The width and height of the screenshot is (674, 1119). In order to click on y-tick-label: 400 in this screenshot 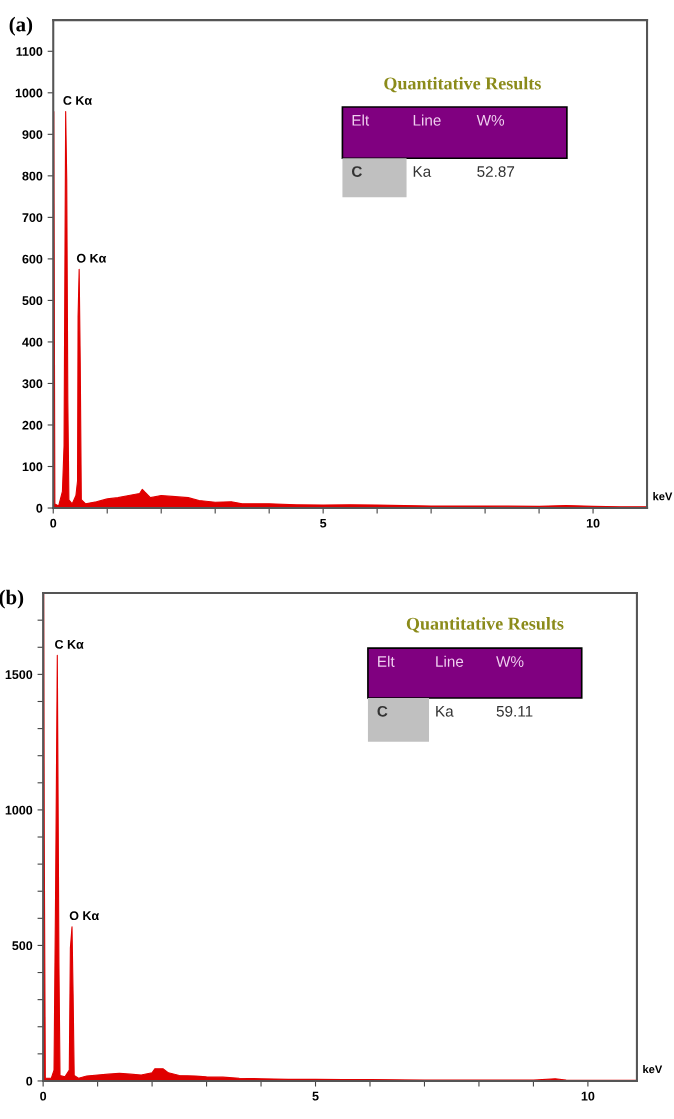, I will do `click(32, 342)`.